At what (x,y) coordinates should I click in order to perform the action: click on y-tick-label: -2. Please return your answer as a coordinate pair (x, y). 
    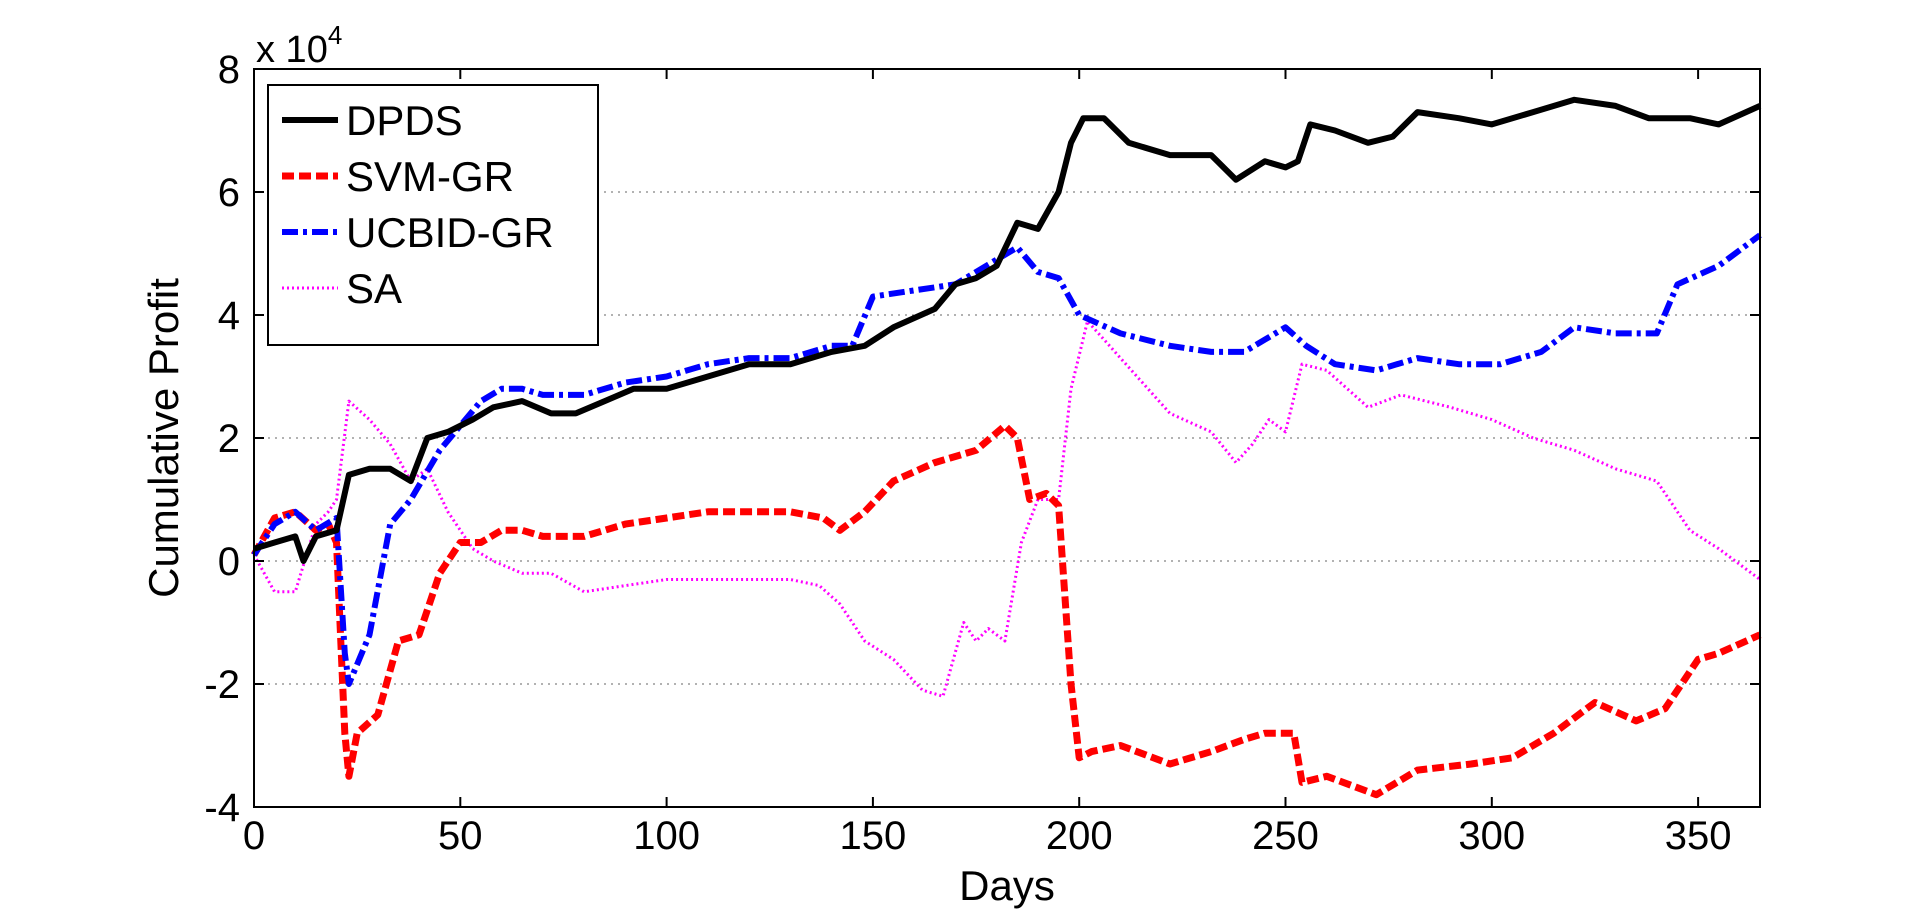
    Looking at the image, I should click on (222, 685).